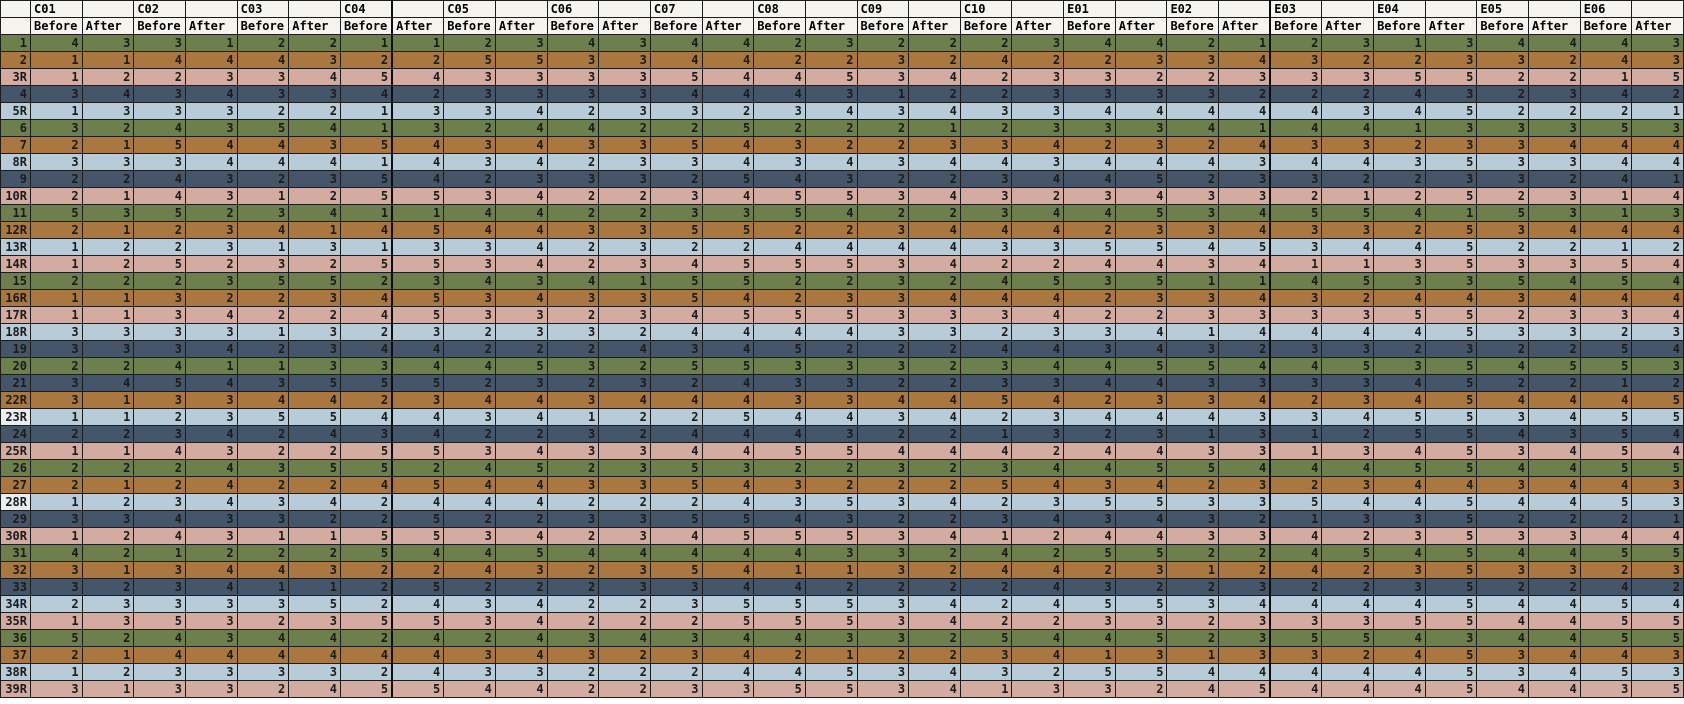  What do you see at coordinates (15, 451) in the screenshot?
I see `row-label: 25R` at bounding box center [15, 451].